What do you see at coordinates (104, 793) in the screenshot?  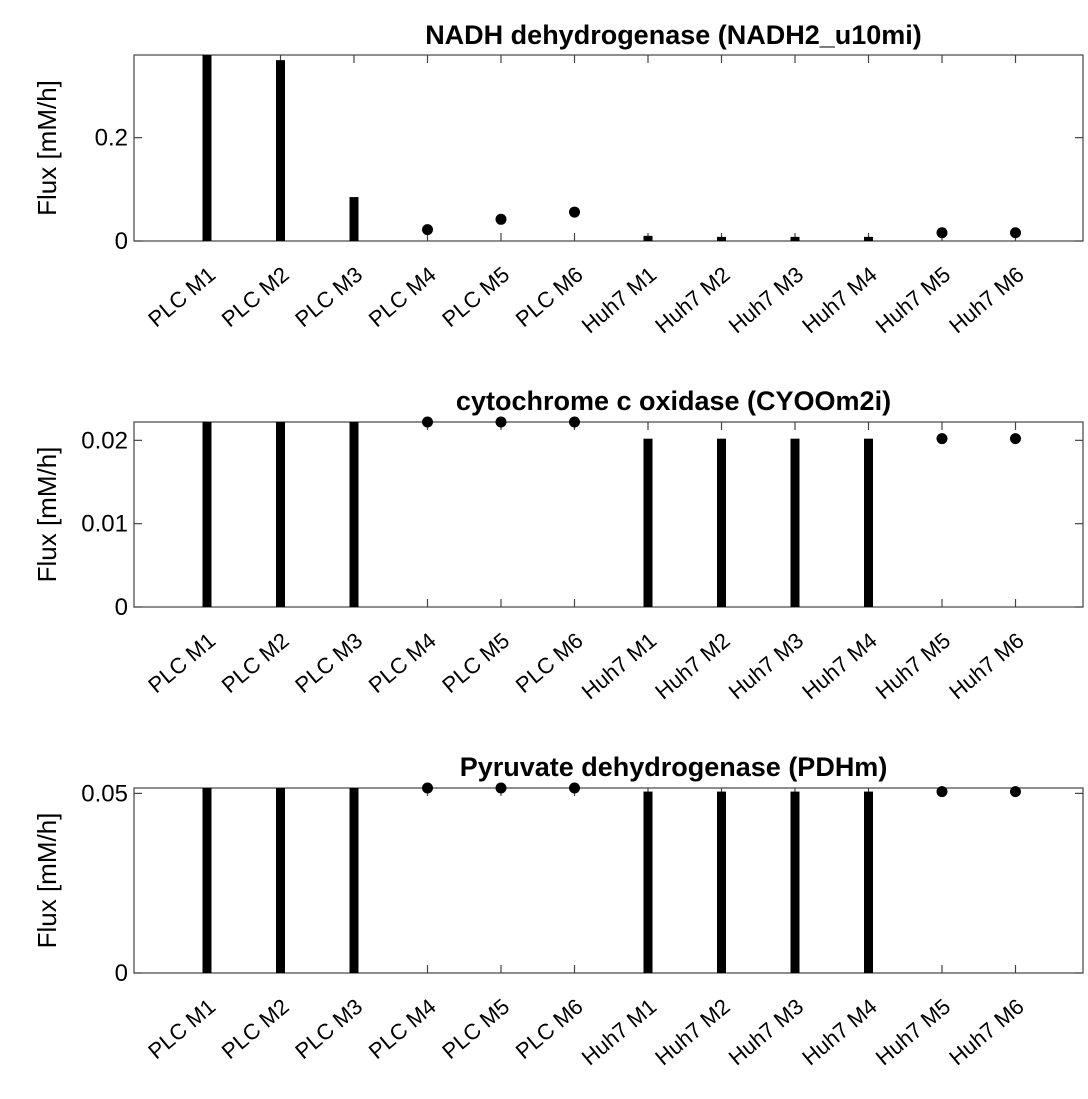 I see `y-tick-label: 0.05` at bounding box center [104, 793].